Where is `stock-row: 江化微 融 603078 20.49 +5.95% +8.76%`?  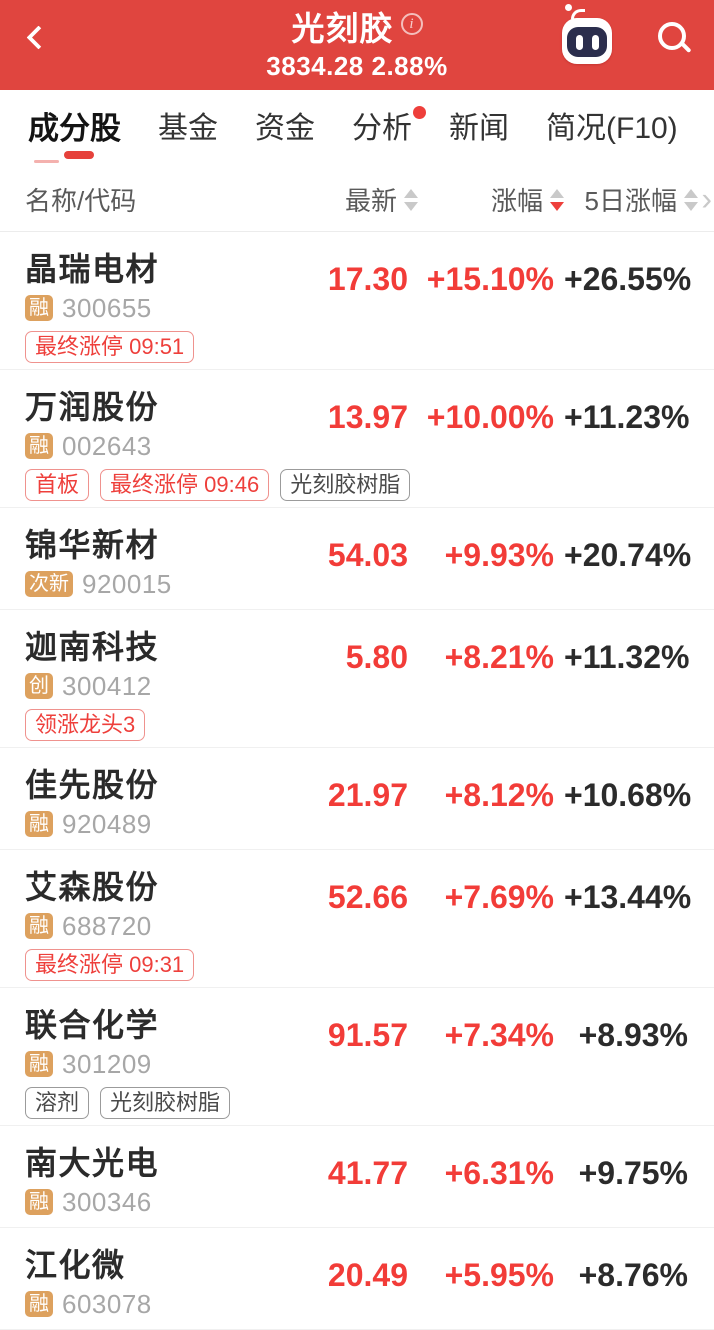
stock-row: 江化微 融 603078 20.49 +5.95% +8.76% is located at coordinates (357, 1279).